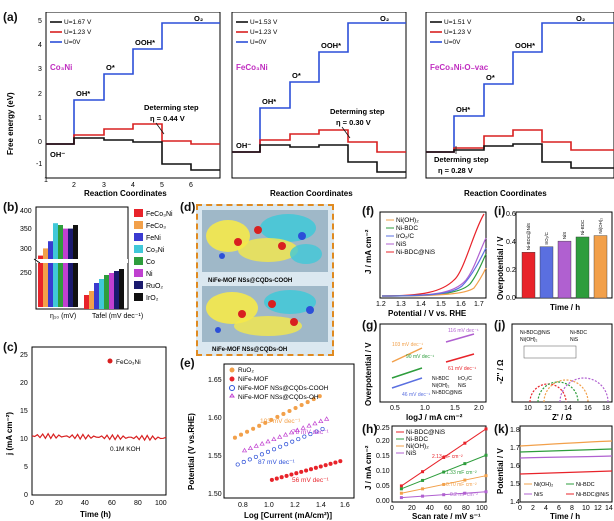  What do you see at coordinates (153, 255) in the screenshot?
I see `b-legend: FeCo₃Ni FeCo₃ FeNi Co₃Ni Co Ni RuO₂ IrO₂` at bounding box center [153, 255].